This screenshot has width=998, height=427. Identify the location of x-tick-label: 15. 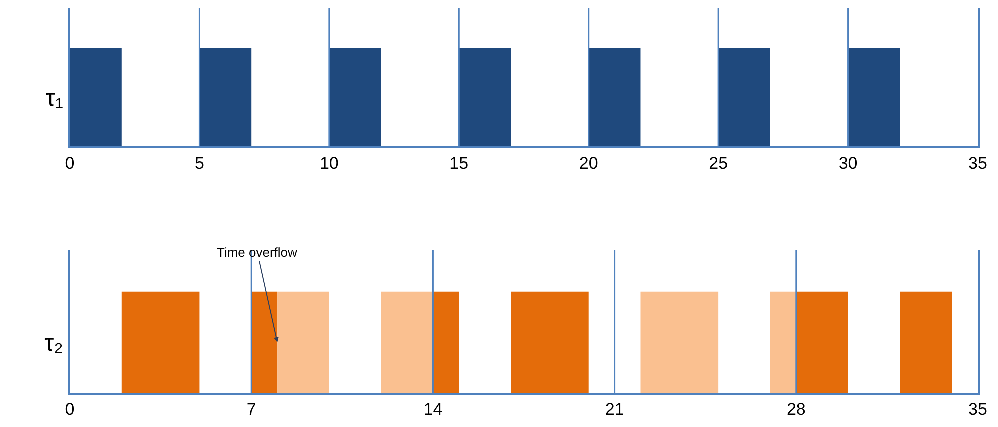
(459, 163).